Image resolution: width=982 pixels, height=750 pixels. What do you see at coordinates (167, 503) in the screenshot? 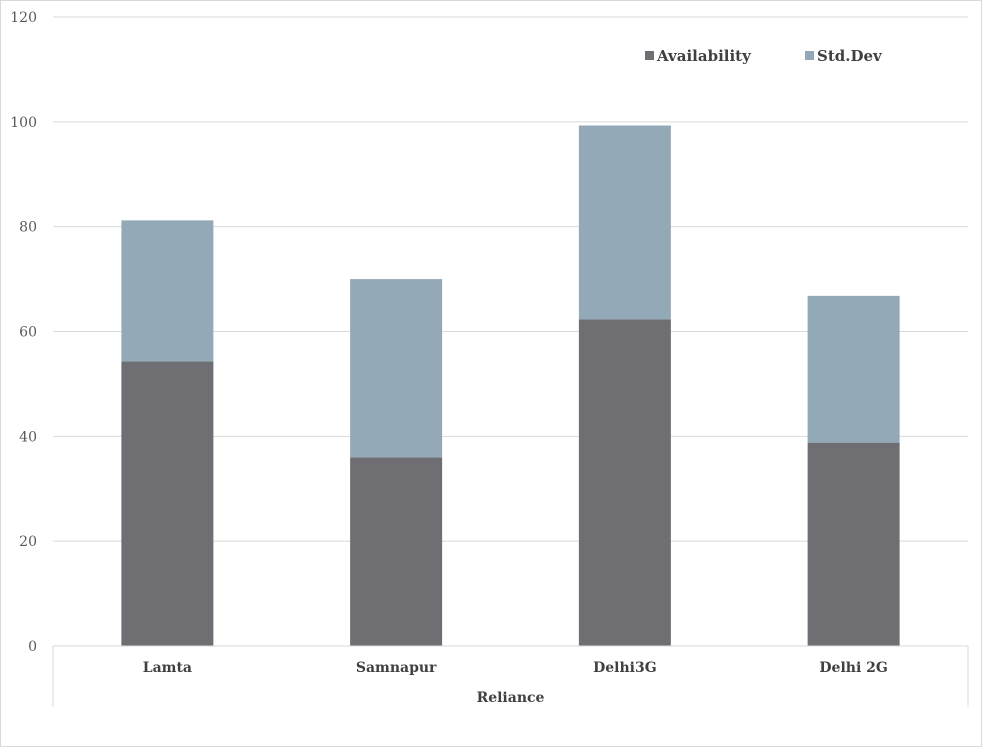
I see `bar-availability-lamta` at bounding box center [167, 503].